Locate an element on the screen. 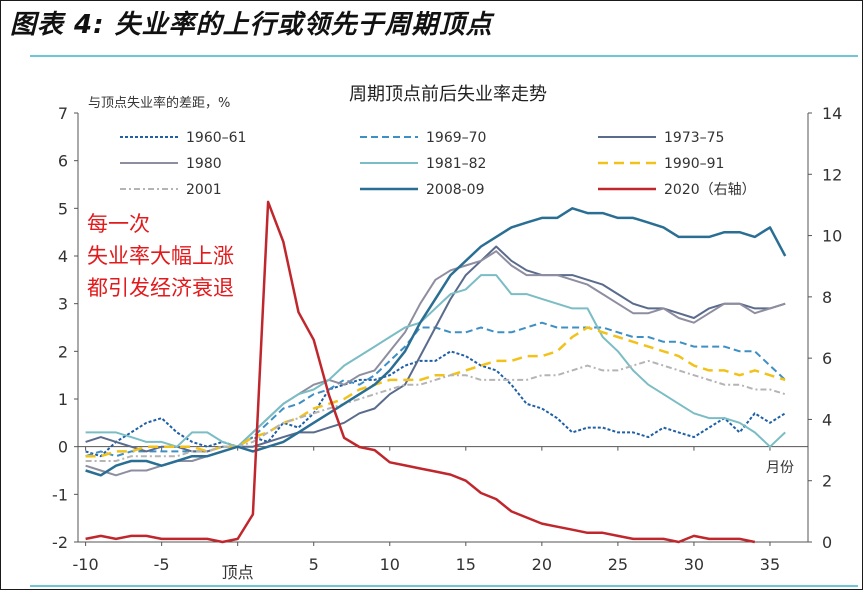  y2-tick-label: 4 is located at coordinates (827, 419).